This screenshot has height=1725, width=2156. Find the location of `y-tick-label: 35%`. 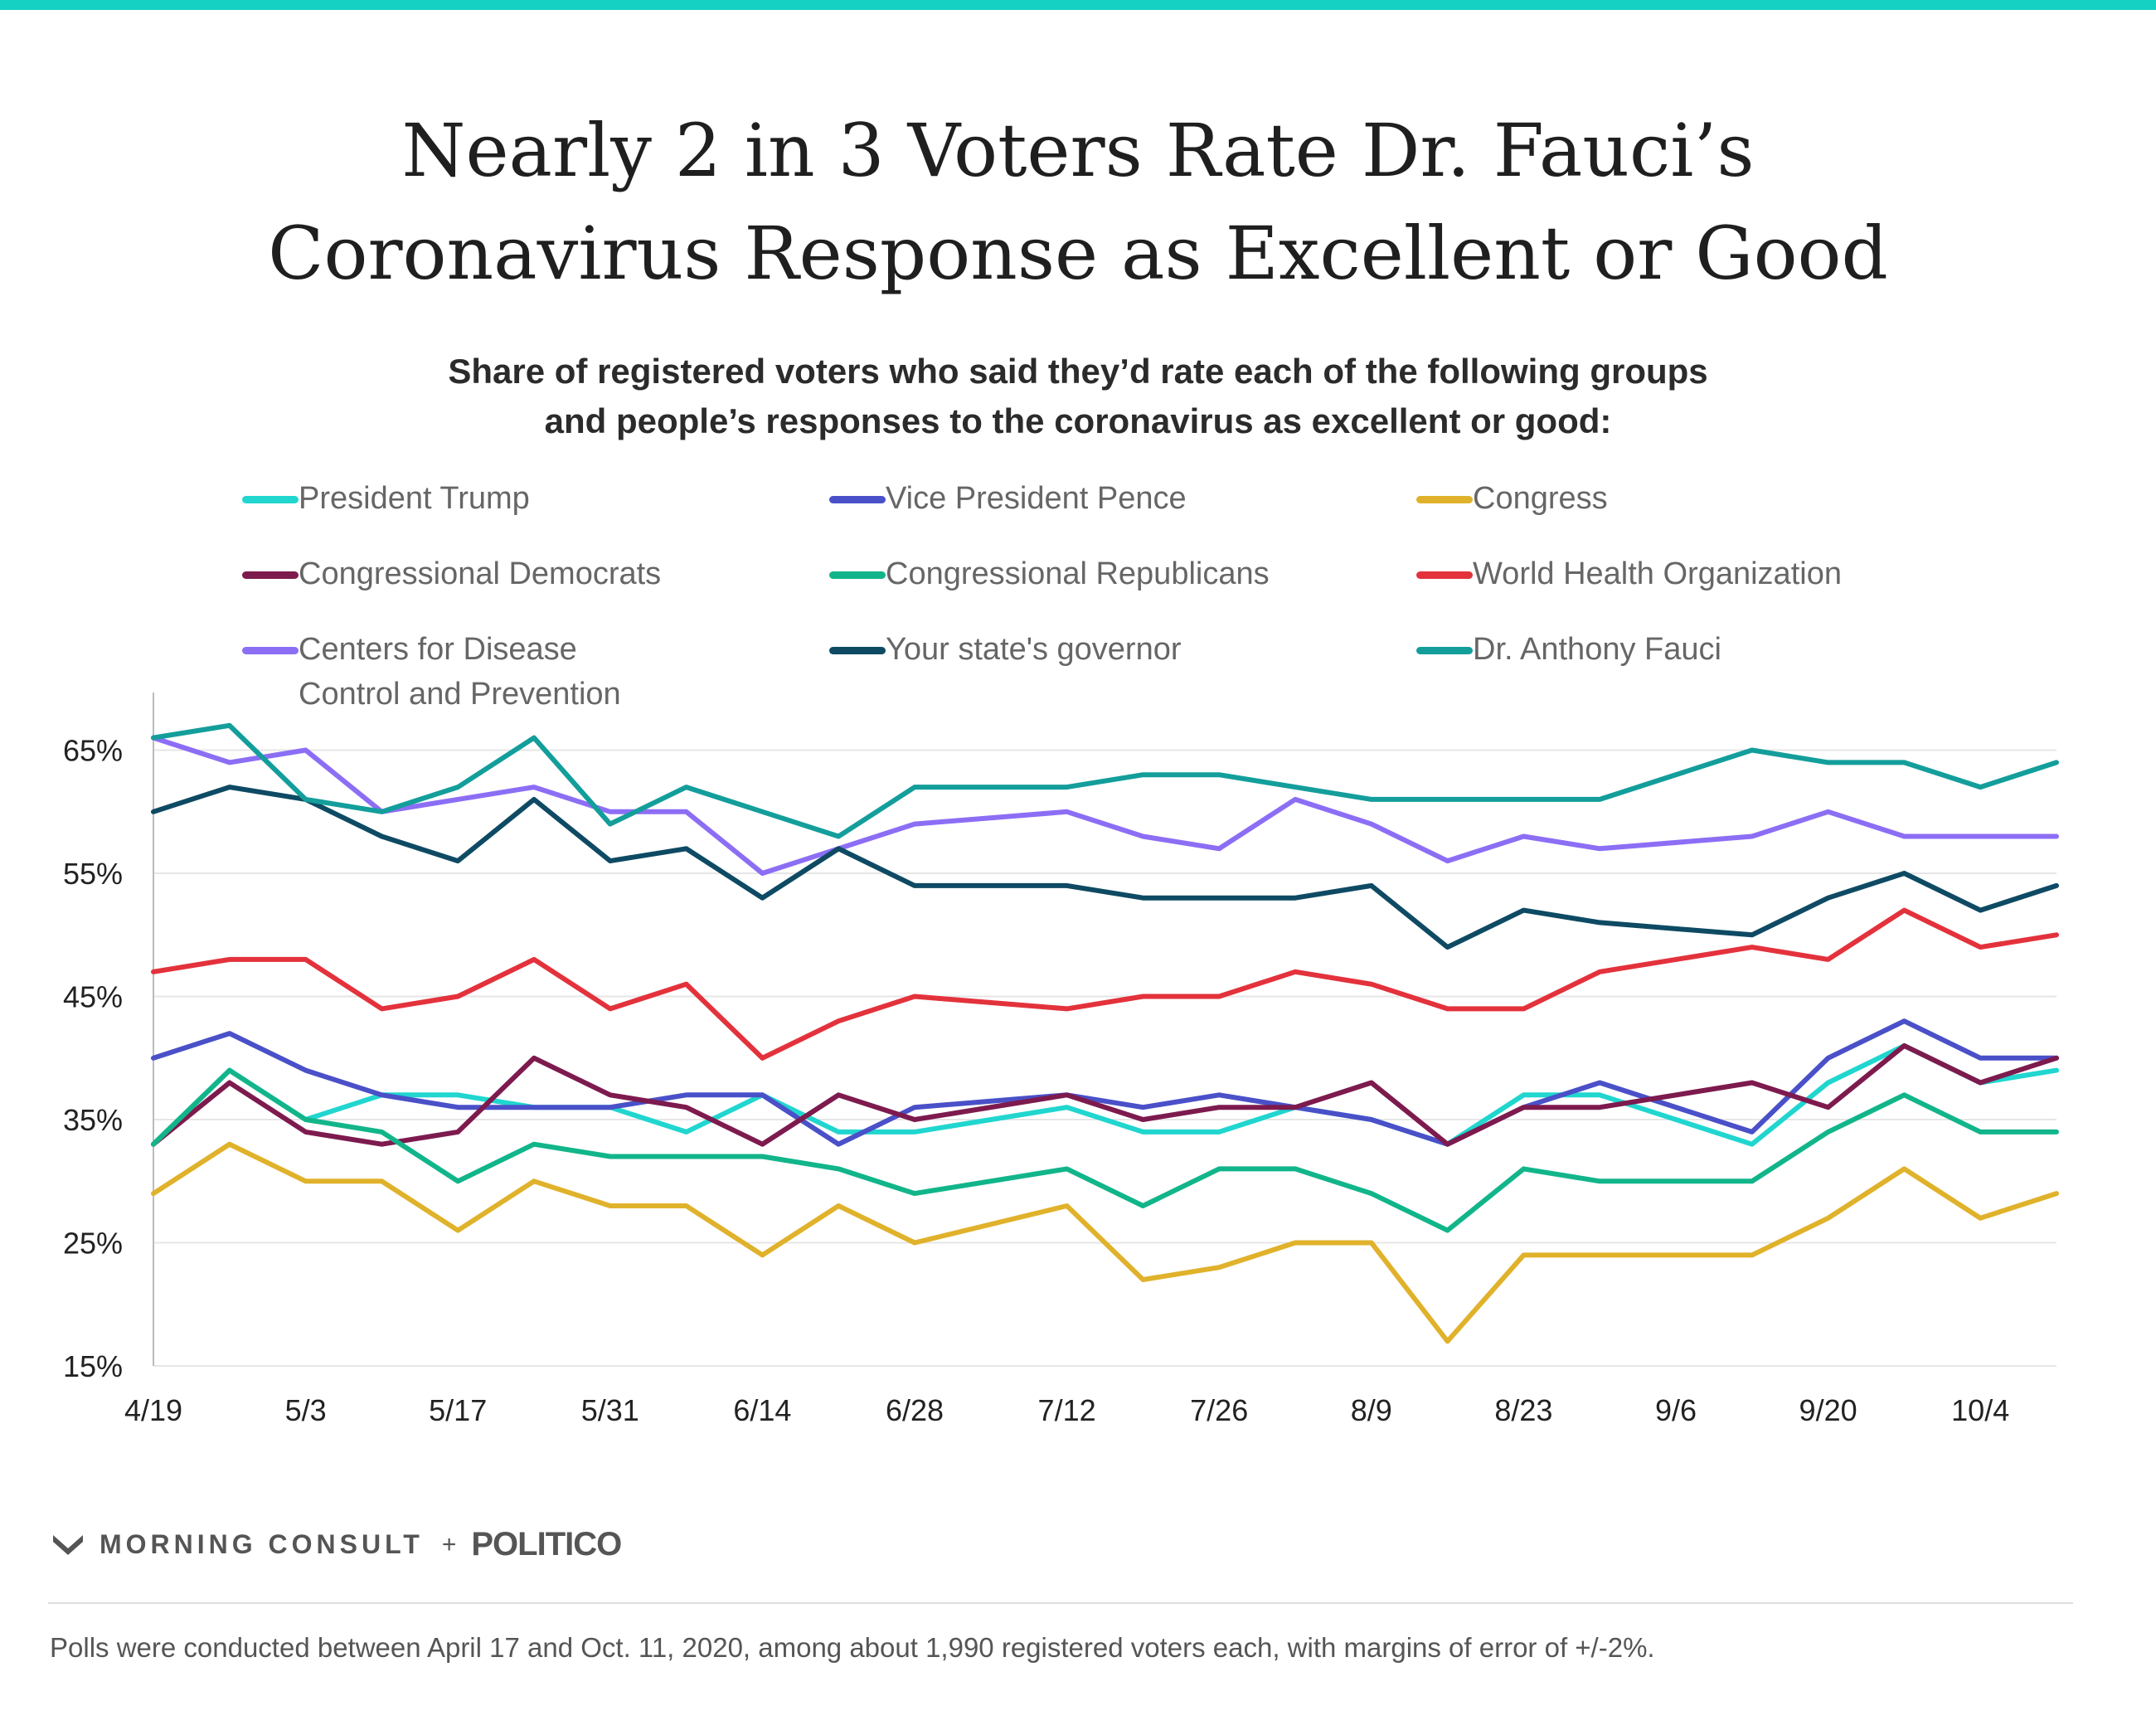

y-tick-label: 35% is located at coordinates (93, 1120).